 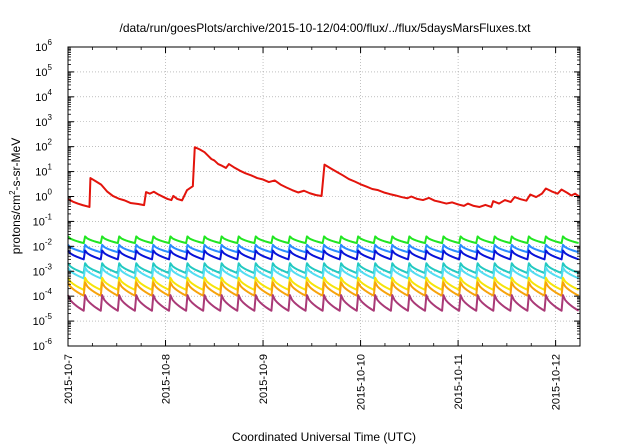 I want to click on y-axis-title-post: -s-sr-MeV, so click(x=16, y=164).